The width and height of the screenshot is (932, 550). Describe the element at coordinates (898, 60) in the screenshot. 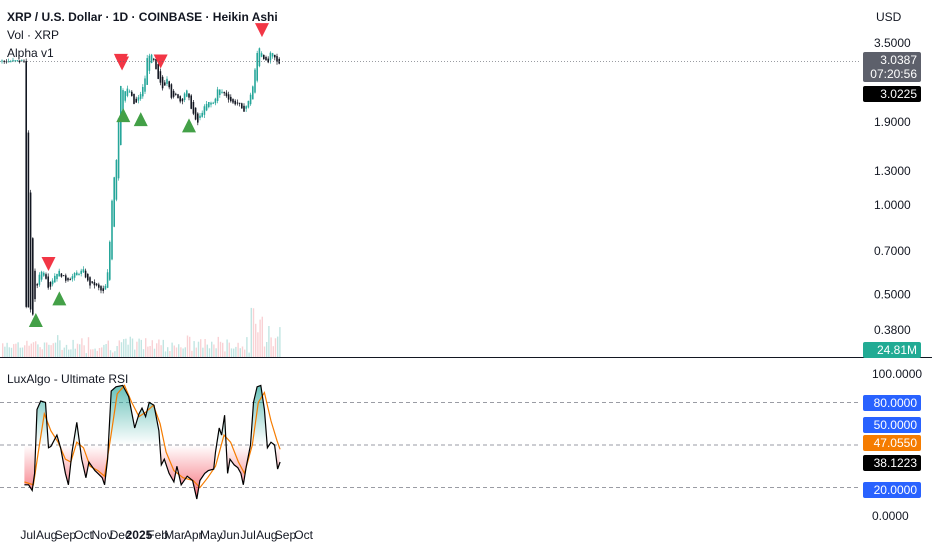

I see `last-price-value: 3.0387` at that location.